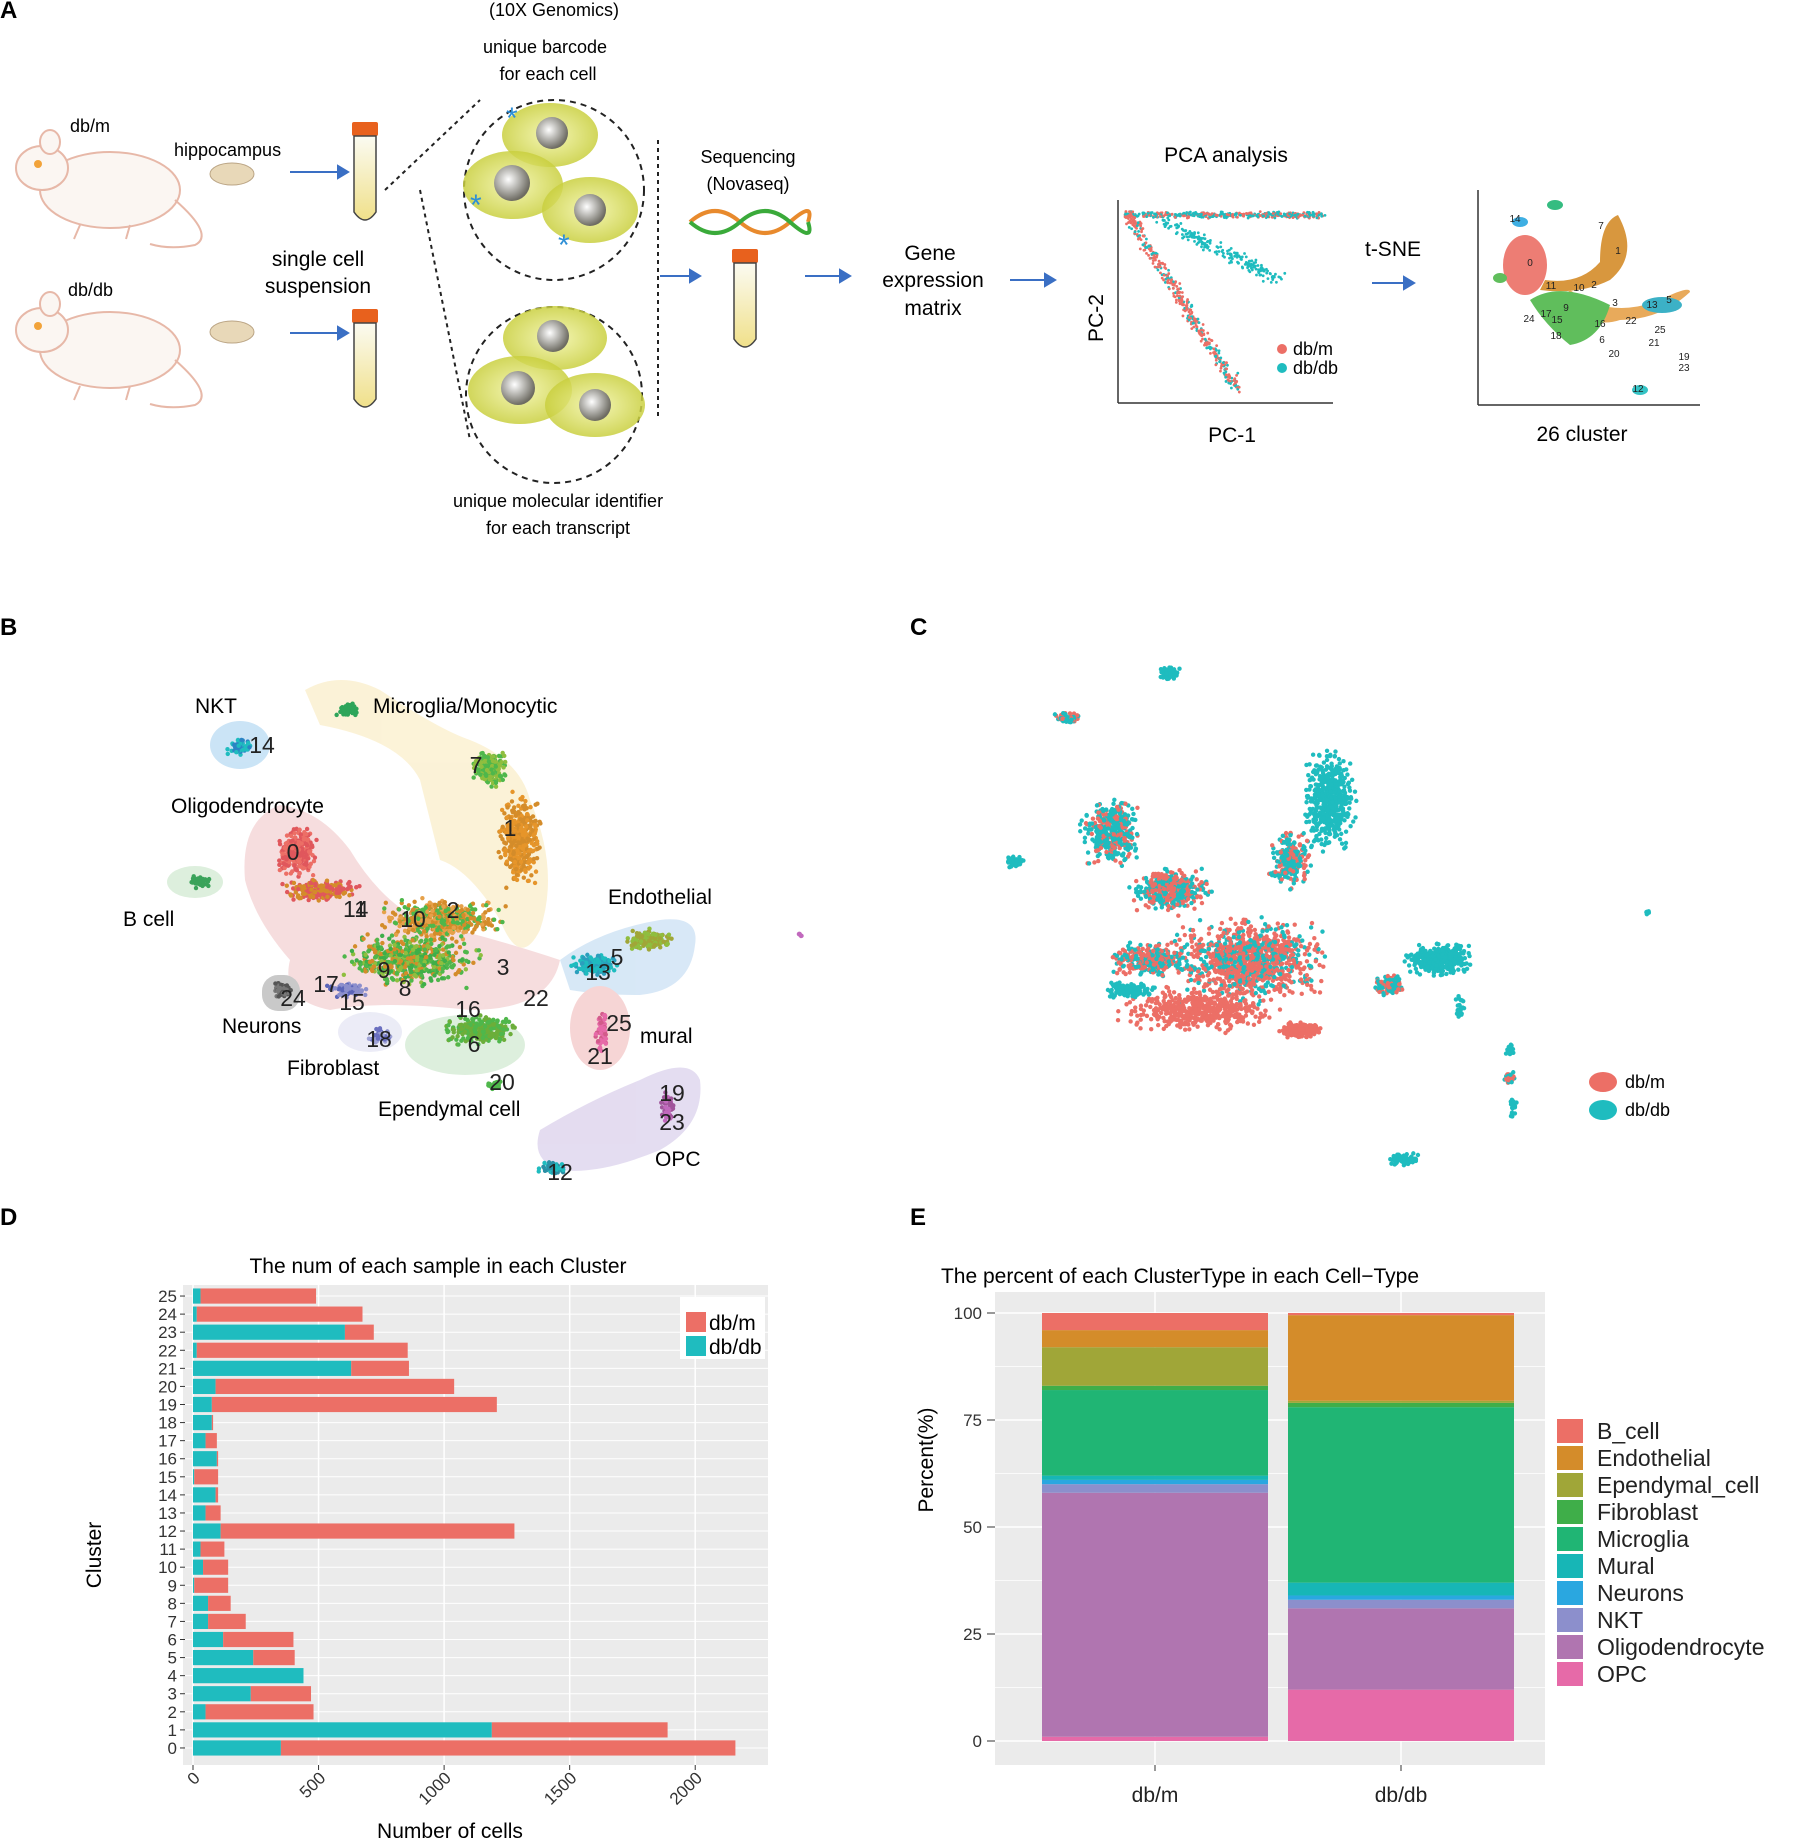 This screenshot has width=1795, height=1838. Describe the element at coordinates (1614, 354) in the screenshot. I see `mini-cluster-label: 20` at that location.